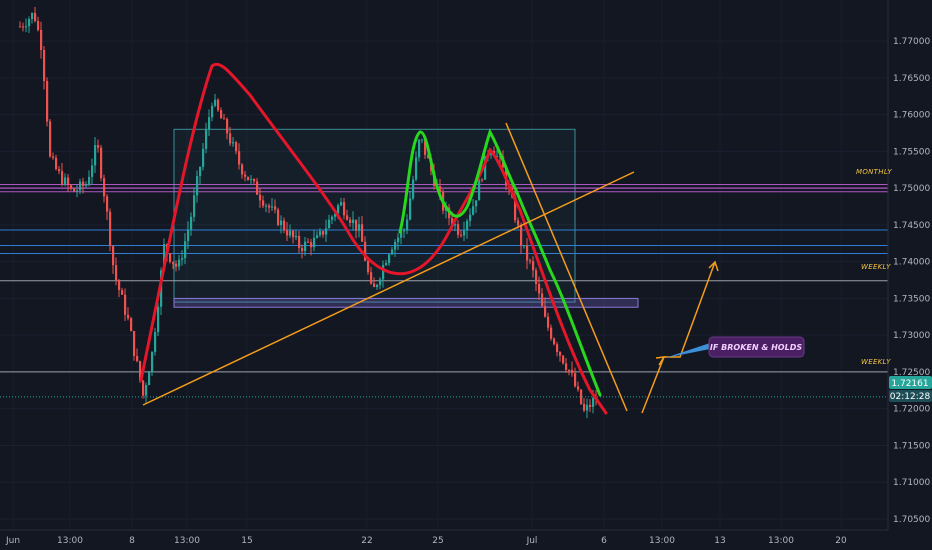 This screenshot has height=550, width=932. What do you see at coordinates (132, 541) in the screenshot?
I see `time-tick-label: 8` at bounding box center [132, 541].